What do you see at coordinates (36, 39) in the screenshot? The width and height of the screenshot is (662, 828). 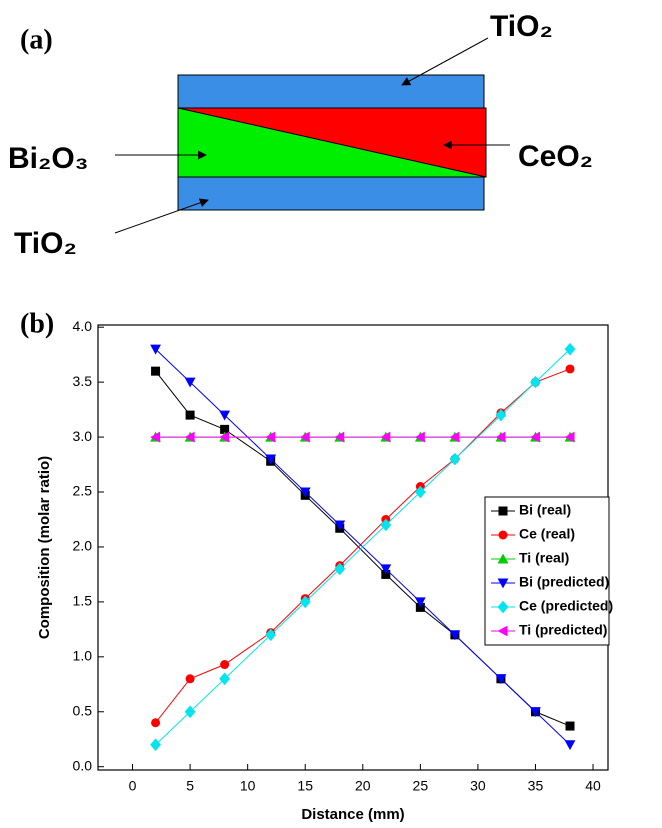 I see `panel-label: (a)` at bounding box center [36, 39].